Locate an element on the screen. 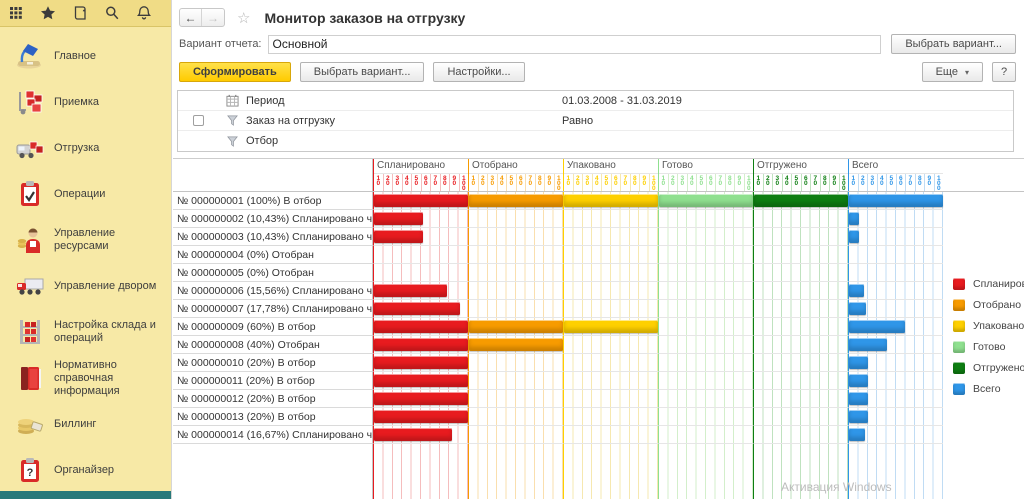 Image resolution: width=1024 pixels, height=499 pixels. filter-row-order: Заказ на отгрузку Равно is located at coordinates (595, 121).